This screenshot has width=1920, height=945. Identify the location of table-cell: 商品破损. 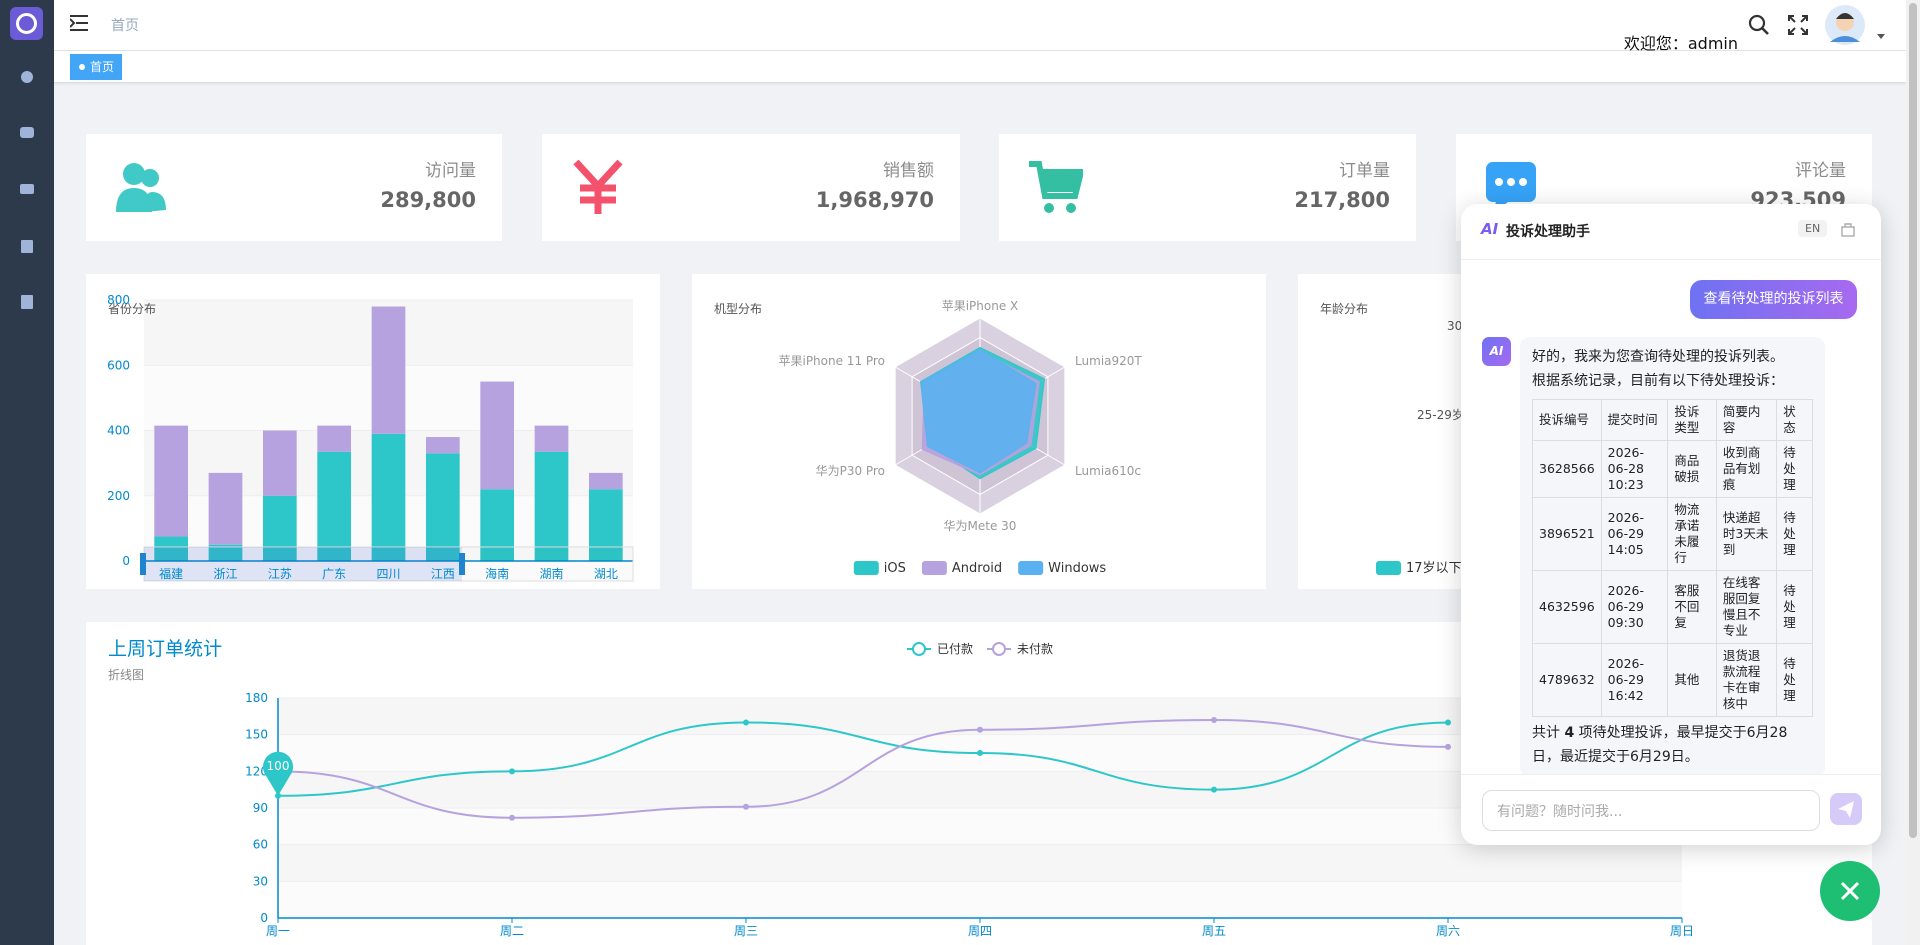
(1692, 469).